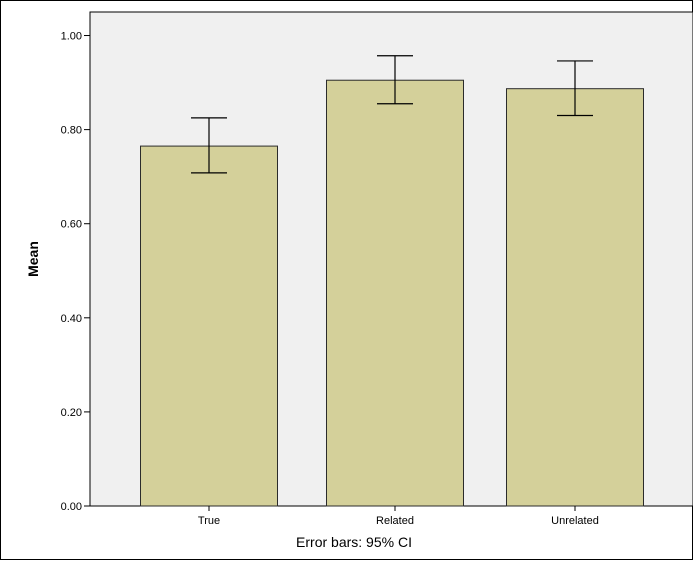  What do you see at coordinates (575, 521) in the screenshot?
I see `x-tick-label-unrelated: Unrelated` at bounding box center [575, 521].